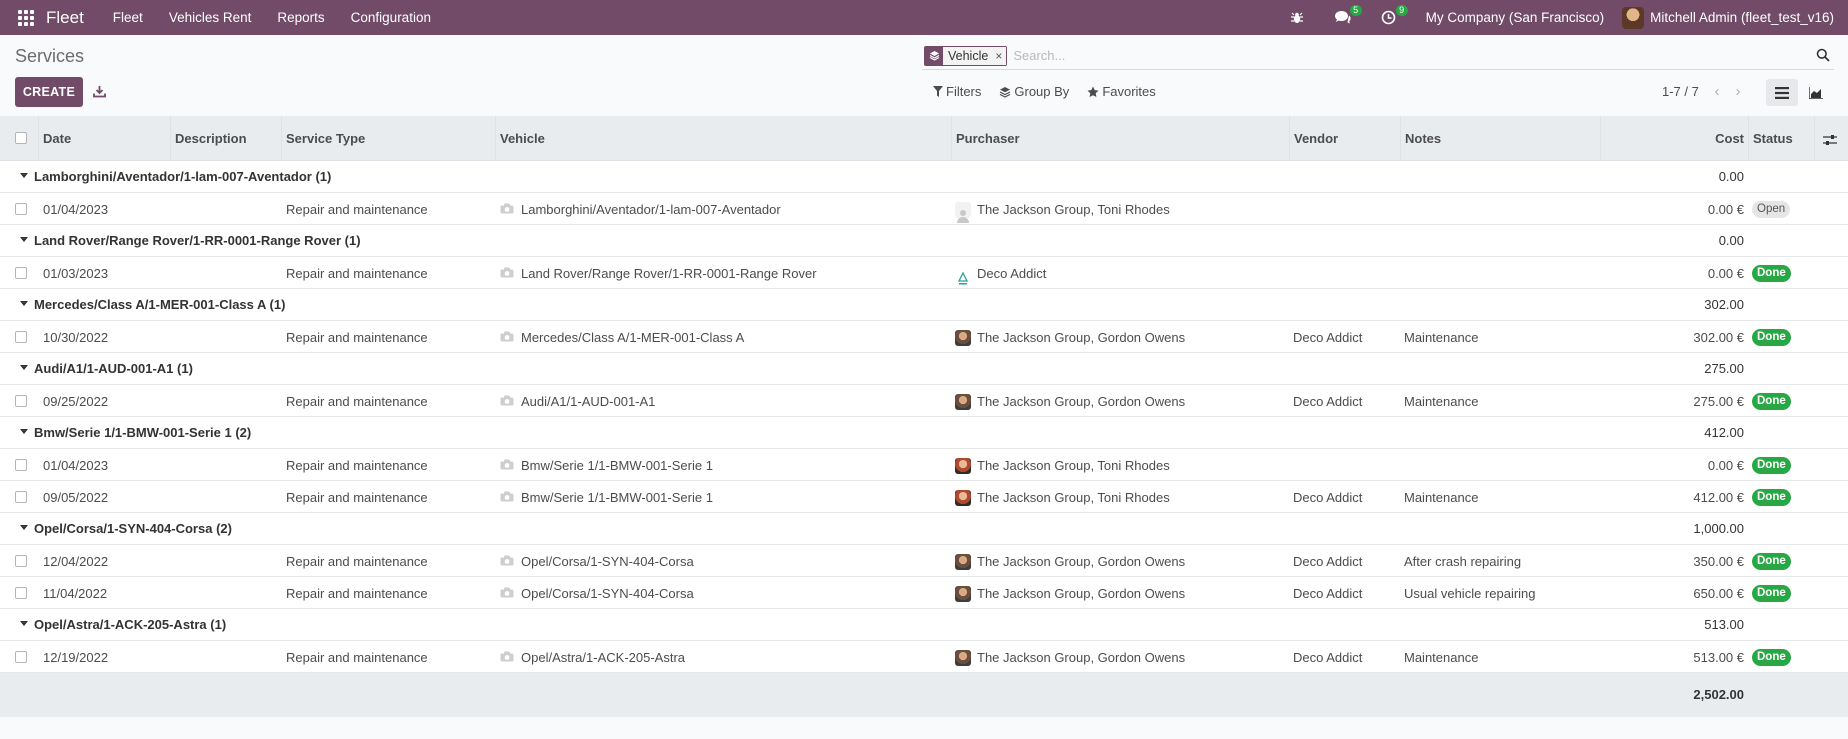  What do you see at coordinates (76, 209) in the screenshot?
I see `cell-date: 01/04/2023` at bounding box center [76, 209].